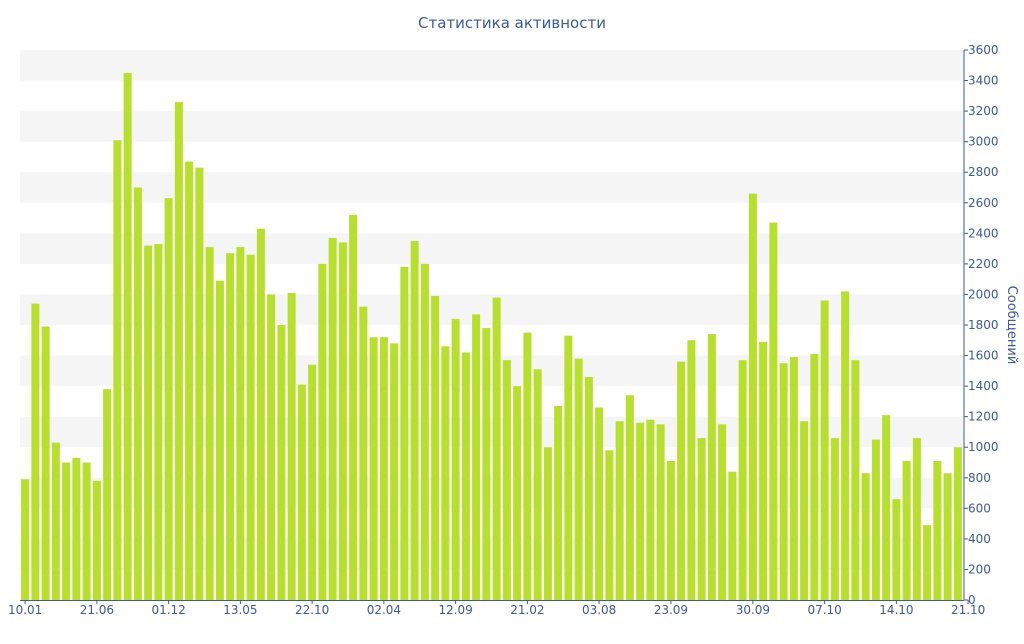 The image size is (1024, 644). Describe the element at coordinates (671, 610) in the screenshot. I see `x-tick-label: 23.09` at that location.